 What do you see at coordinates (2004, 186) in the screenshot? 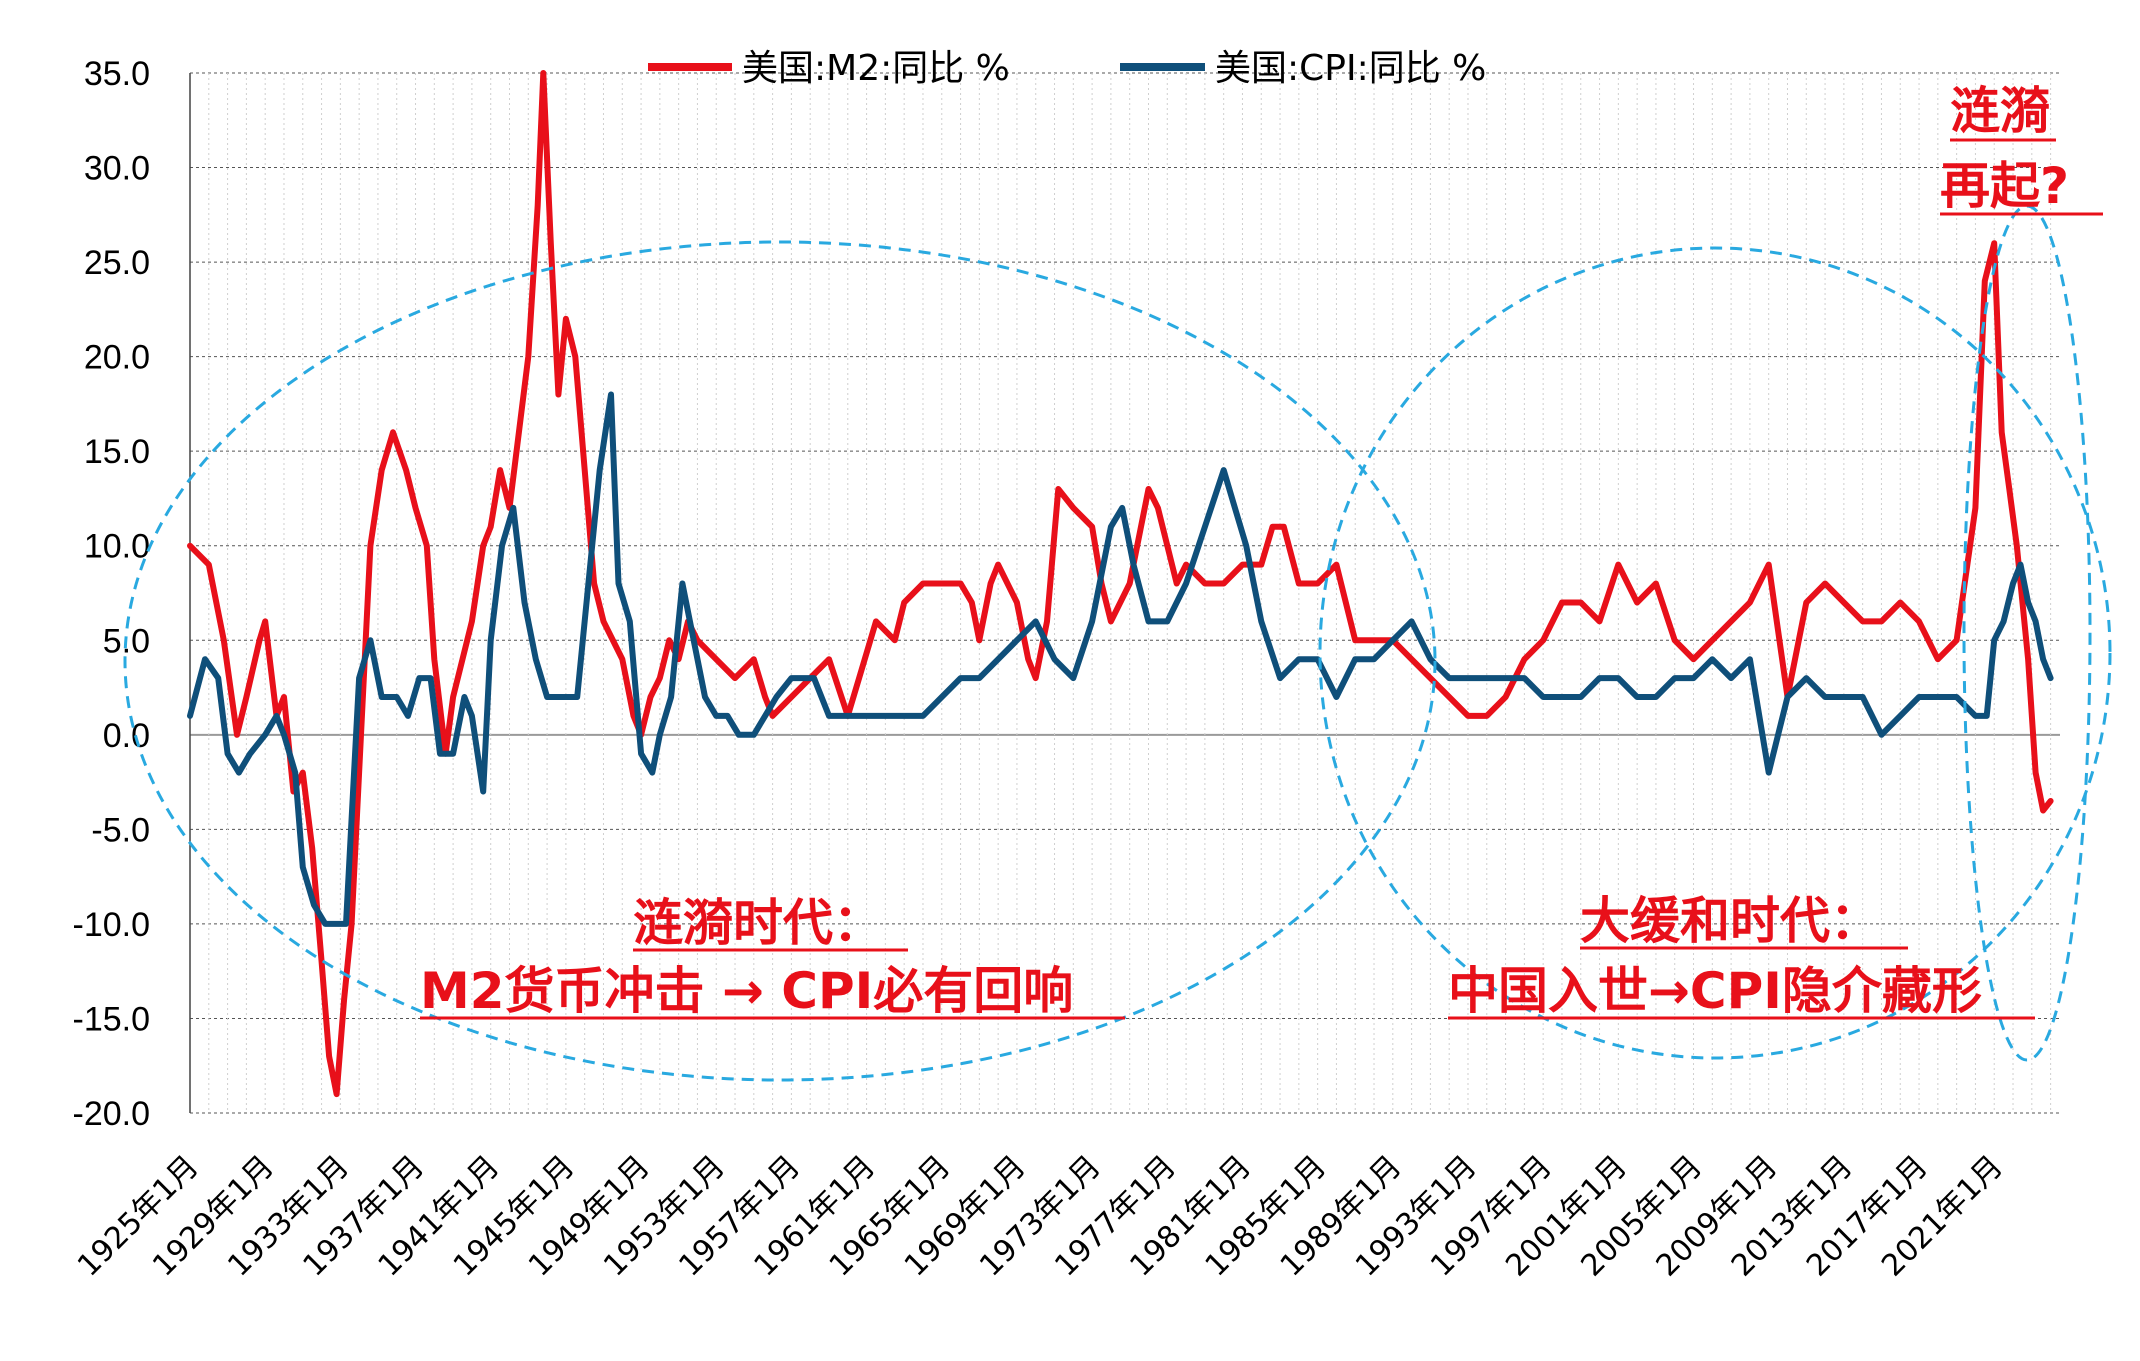
I see `era3-line2: 再起?` at bounding box center [2004, 186].